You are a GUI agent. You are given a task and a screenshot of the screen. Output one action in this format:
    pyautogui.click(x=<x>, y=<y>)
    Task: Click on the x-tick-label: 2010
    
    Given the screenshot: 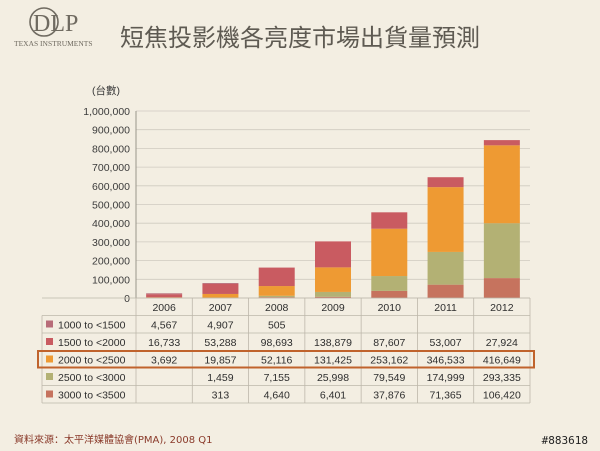 What is the action you would take?
    pyautogui.click(x=390, y=308)
    